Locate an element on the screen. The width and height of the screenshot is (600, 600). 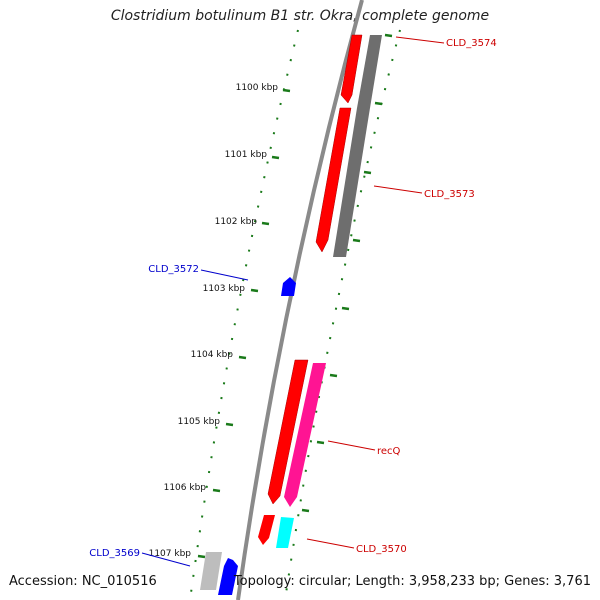
gene-cld3570-red is located at coordinates (266, 530).